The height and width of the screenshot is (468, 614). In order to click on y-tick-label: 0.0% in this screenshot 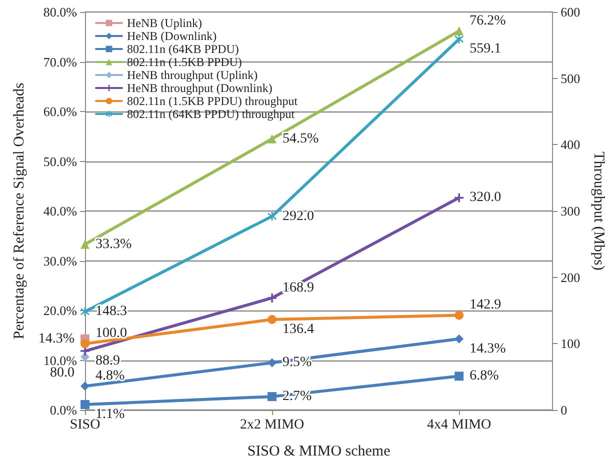, I will do `click(64, 410)`.